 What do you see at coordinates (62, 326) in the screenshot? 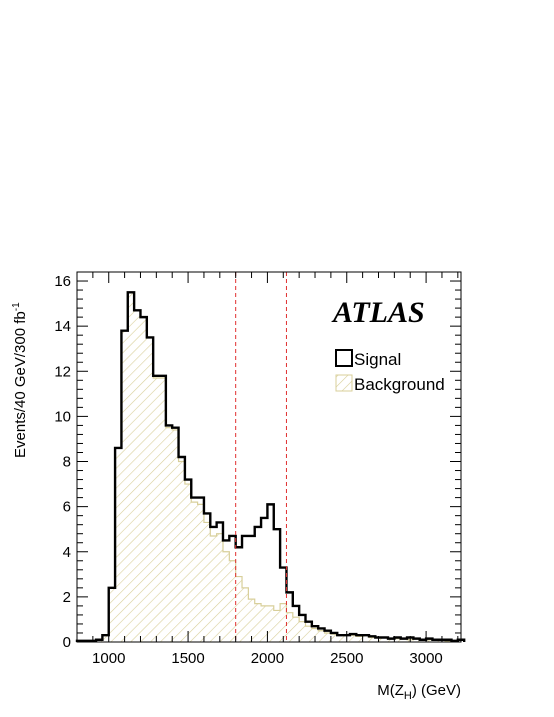
I see `y-tick-label: 14` at bounding box center [62, 326].